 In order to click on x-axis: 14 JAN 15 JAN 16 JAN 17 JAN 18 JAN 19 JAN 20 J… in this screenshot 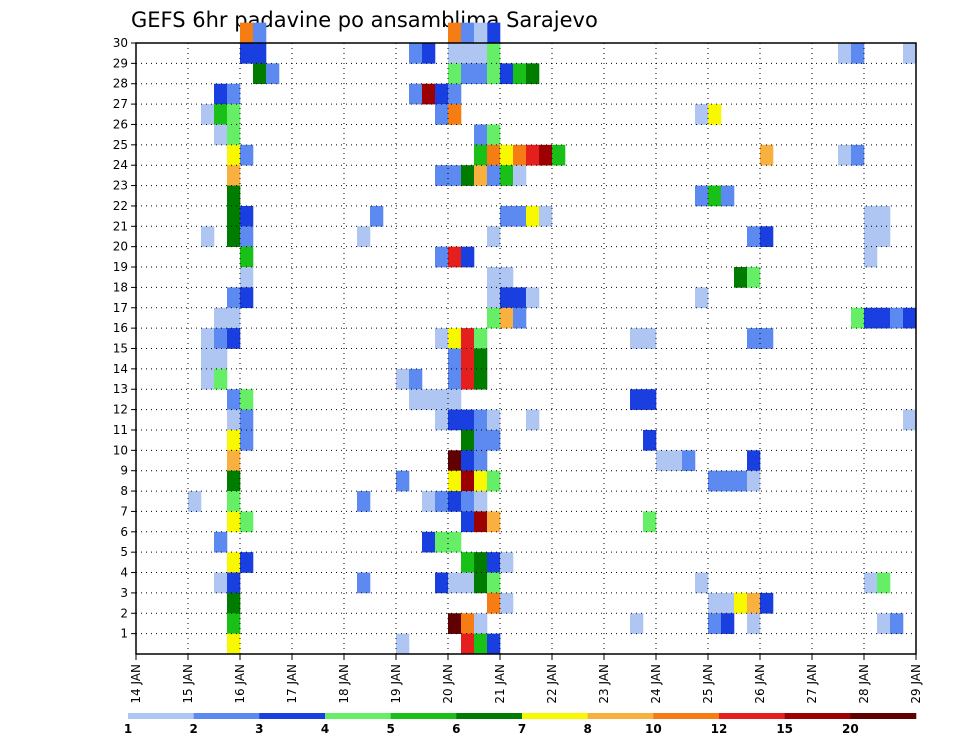, I will do `click(526, 679)`.